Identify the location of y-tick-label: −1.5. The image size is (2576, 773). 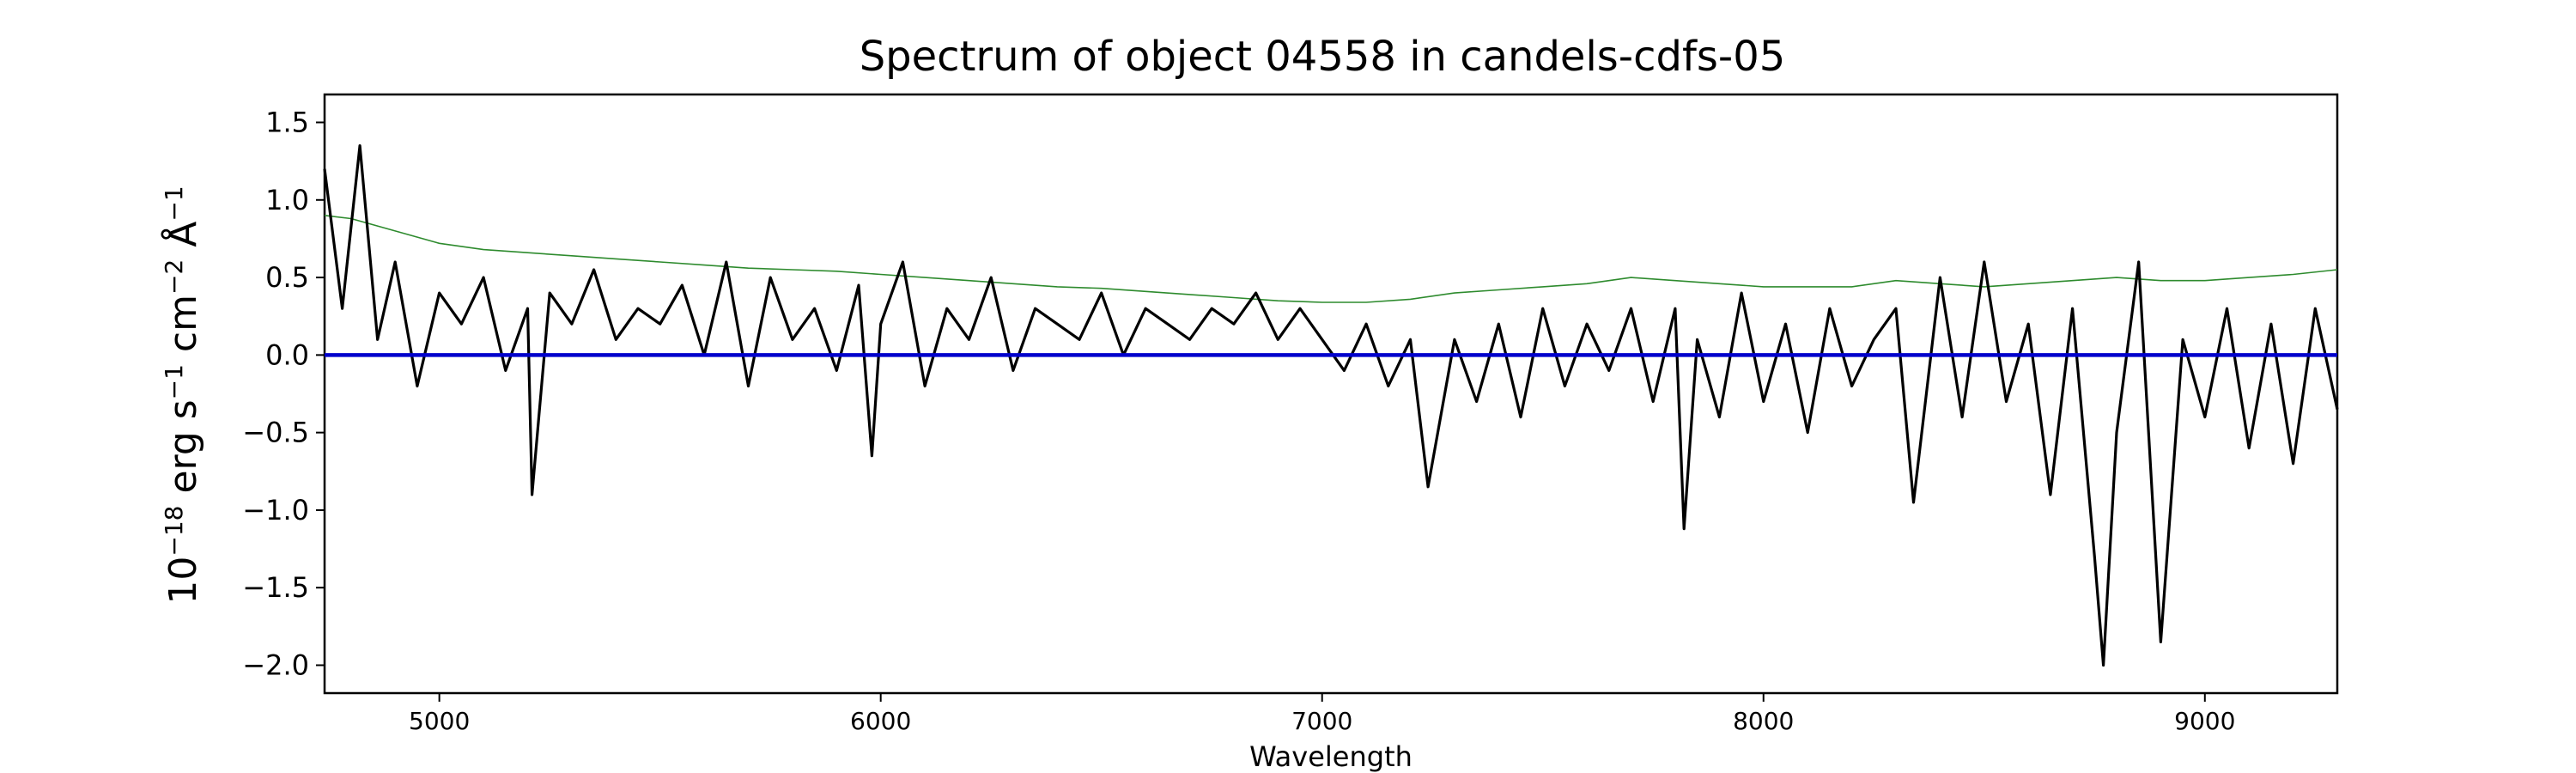
(275, 587).